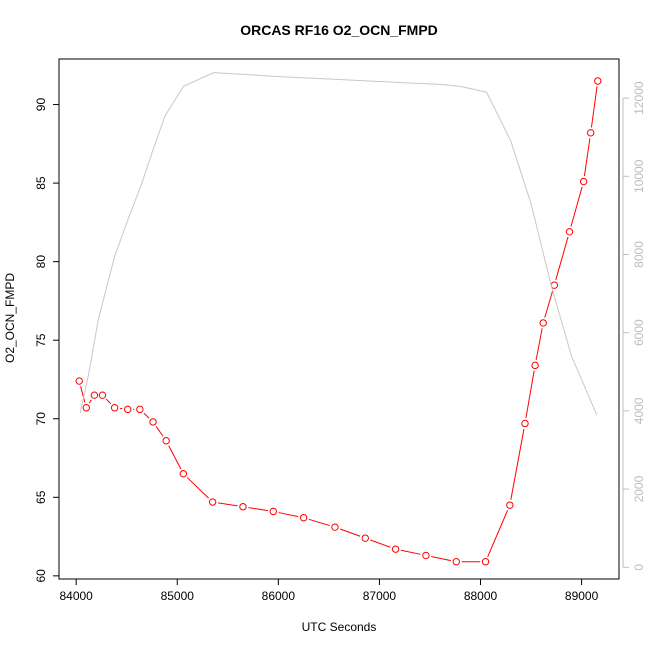 The width and height of the screenshot is (650, 650). What do you see at coordinates (639, 98) in the screenshot?
I see `y2-tick-label-6: 12000` at bounding box center [639, 98].